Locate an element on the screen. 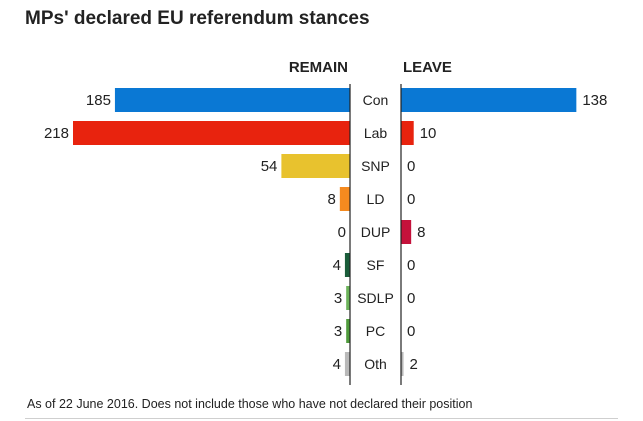 Image resolution: width=643 pixels, height=421 pixels. center-axis is located at coordinates (375, 234).